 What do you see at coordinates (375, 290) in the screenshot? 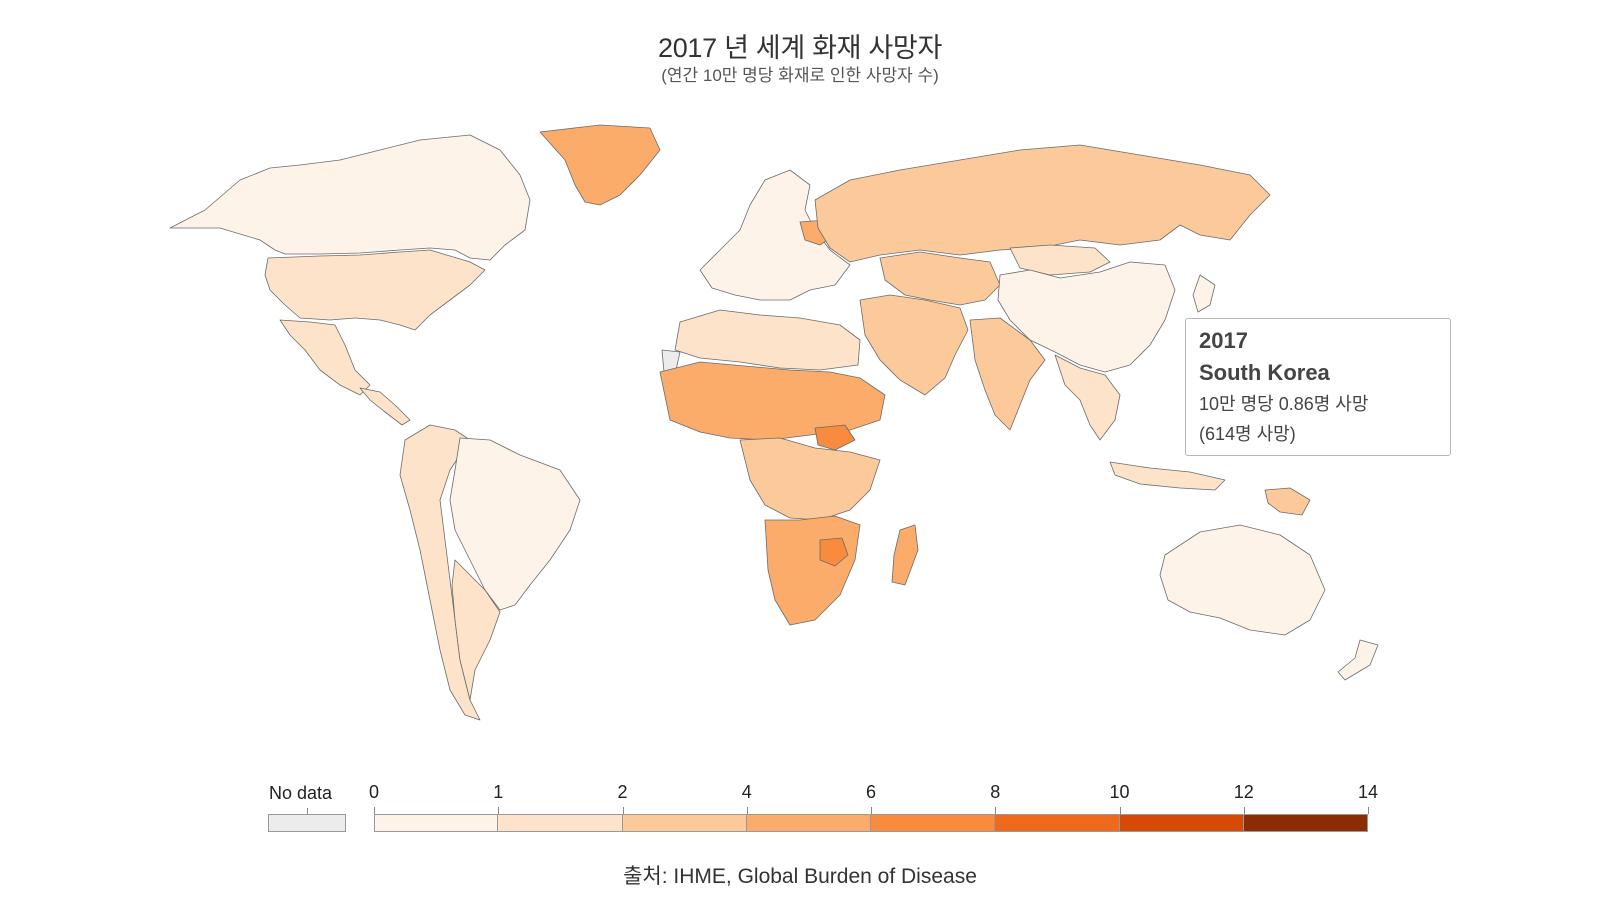
I see `region-usa` at bounding box center [375, 290].